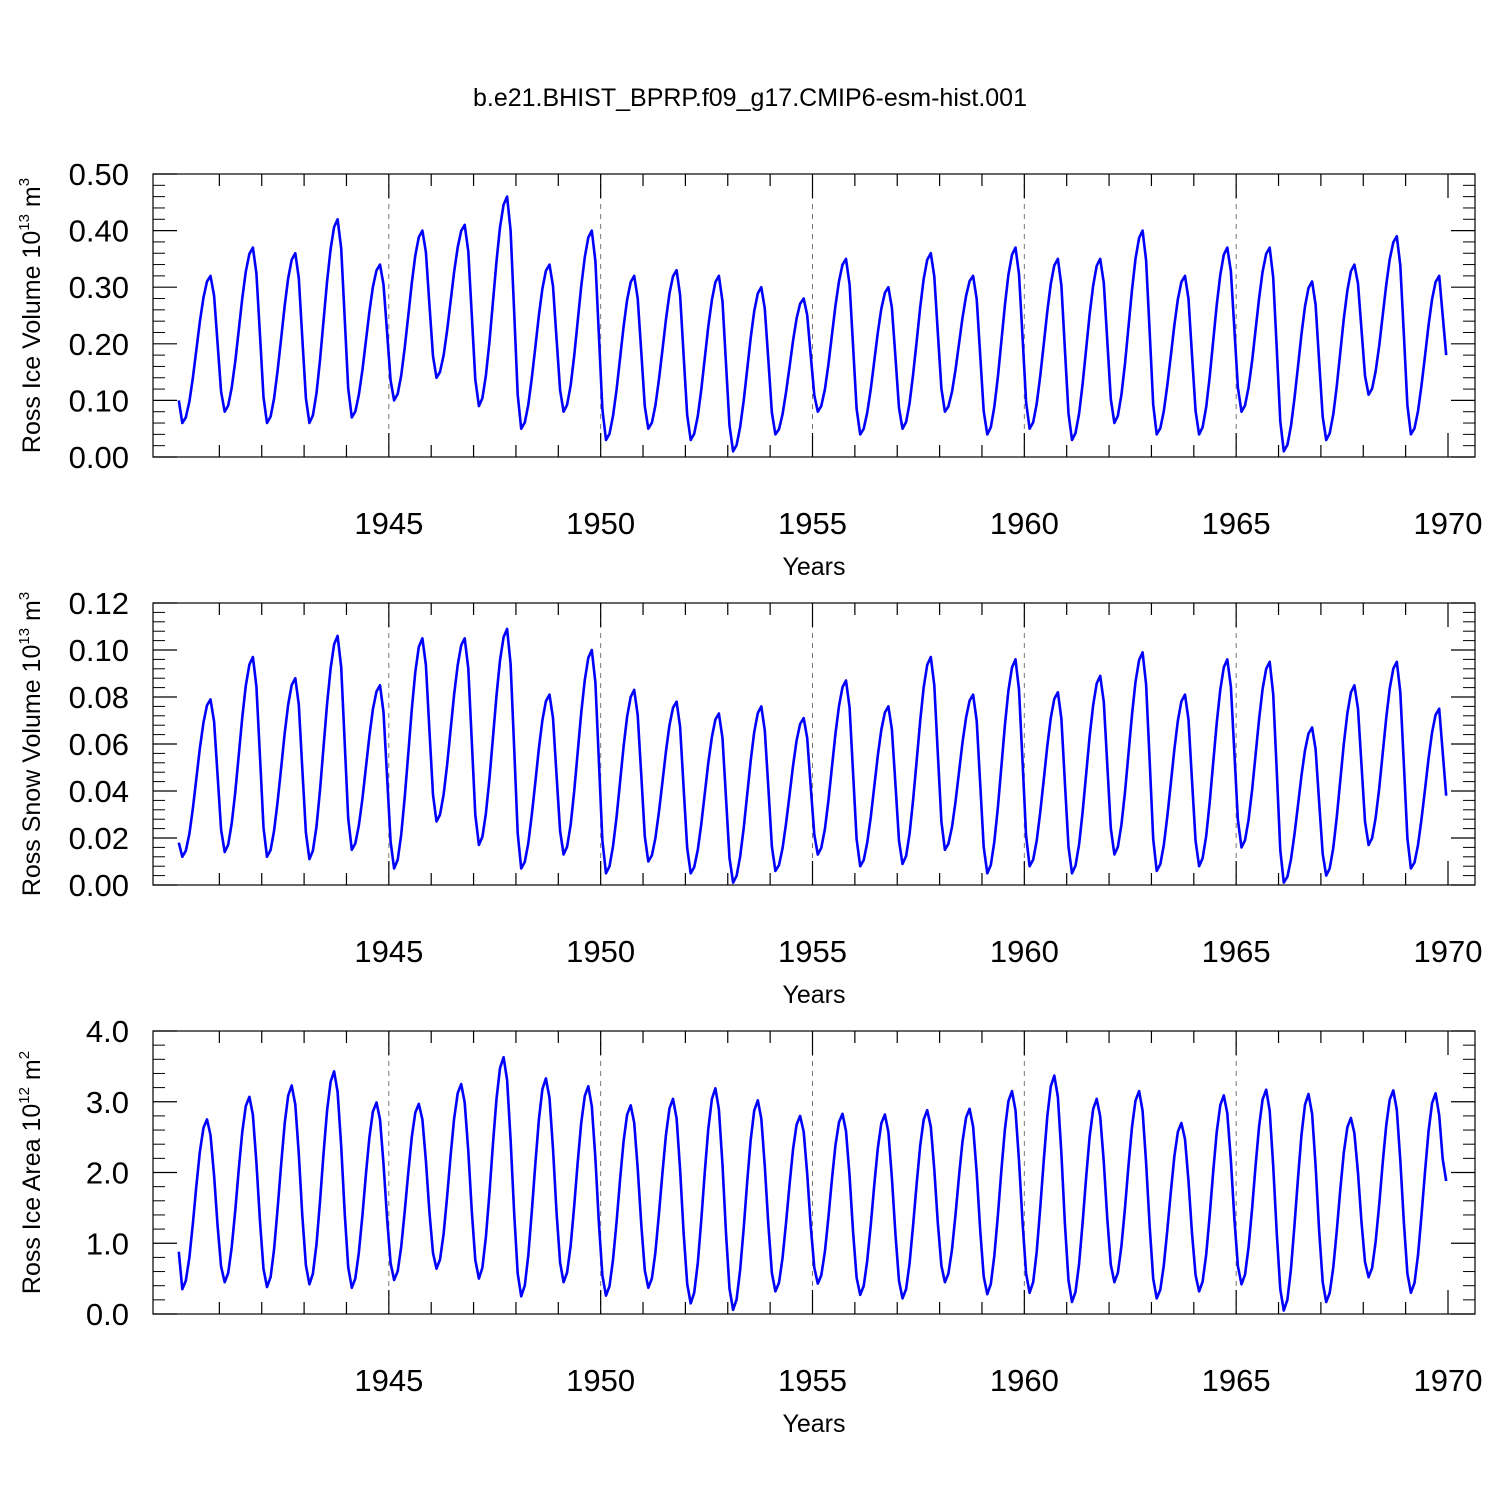 This screenshot has width=1500, height=1500. I want to click on y-tick-label: 4.0, so click(107, 1031).